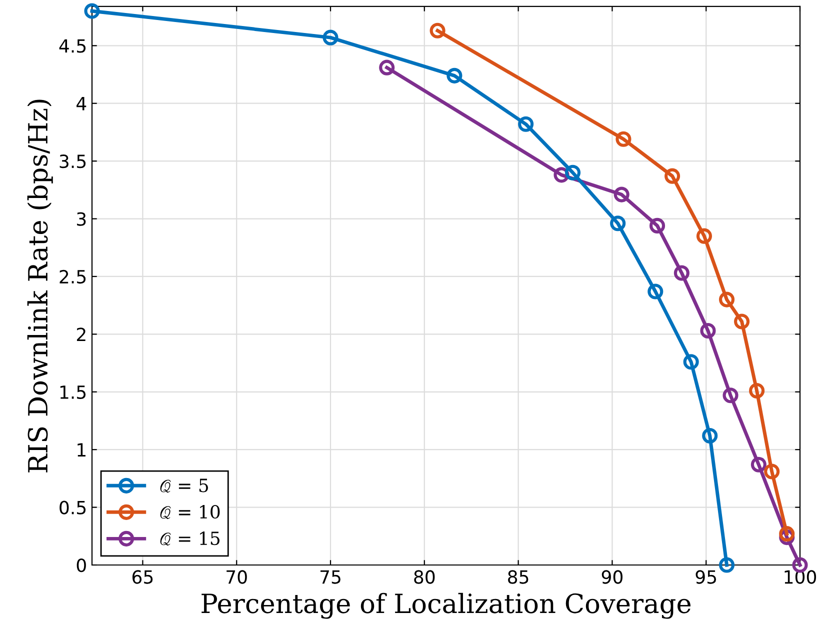  What do you see at coordinates (82, 449) in the screenshot?
I see `y-tick-label: 1` at bounding box center [82, 449].